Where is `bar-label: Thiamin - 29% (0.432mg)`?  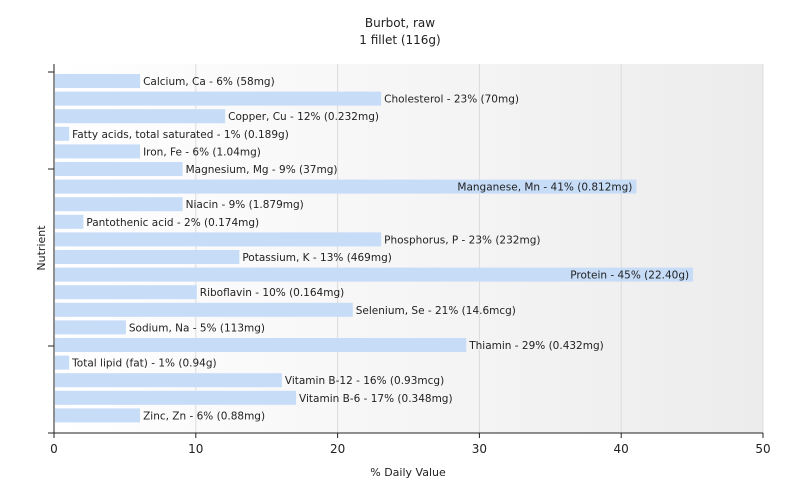 bar-label: Thiamin - 29% (0.432mg) is located at coordinates (536, 346).